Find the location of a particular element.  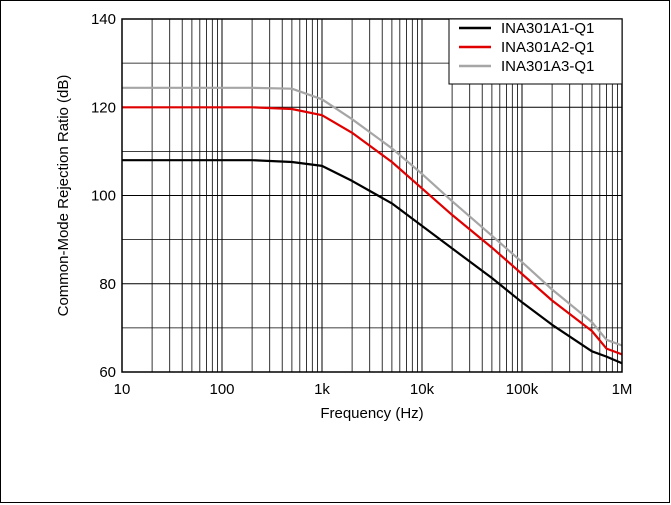

x-tick-label: 10 is located at coordinates (122, 389).